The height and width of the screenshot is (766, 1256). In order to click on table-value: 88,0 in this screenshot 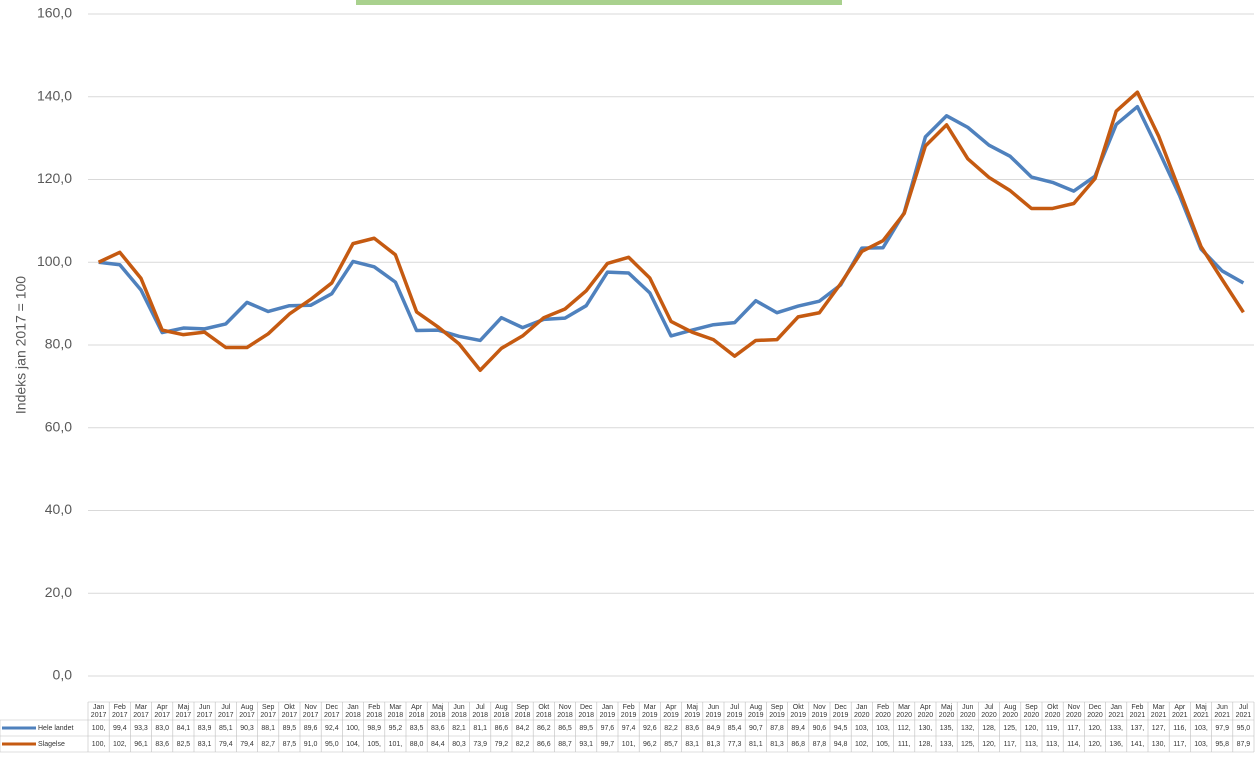, I will do `click(417, 744)`.